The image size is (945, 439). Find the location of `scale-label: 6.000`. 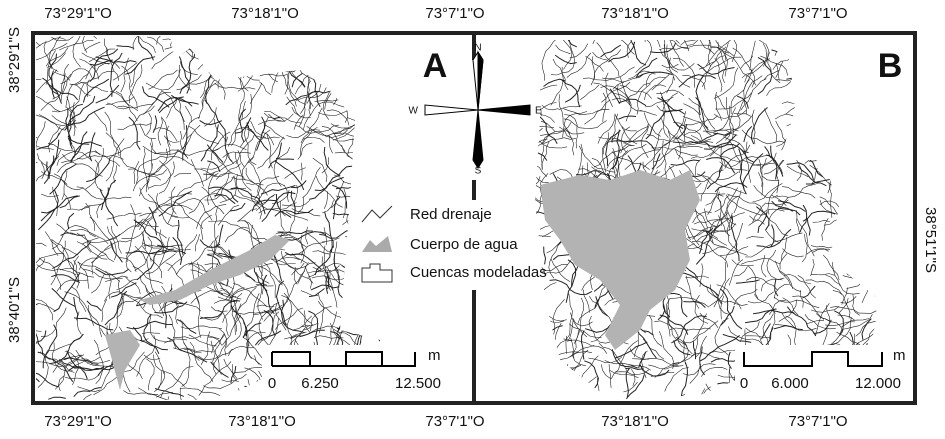

scale-label: 6.000 is located at coordinates (790, 383).